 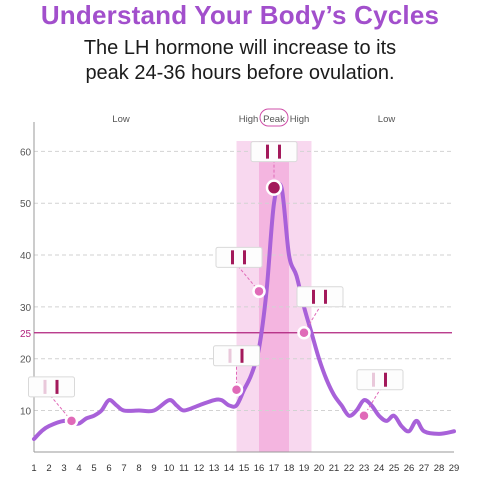 What do you see at coordinates (240, 73) in the screenshot?
I see `subtitle-line-2: peak 24-36 hours before ovulation.` at bounding box center [240, 73].